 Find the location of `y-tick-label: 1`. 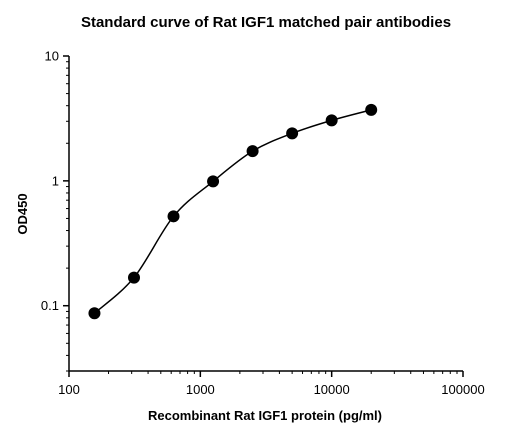

y-tick-label: 1 is located at coordinates (55, 180).